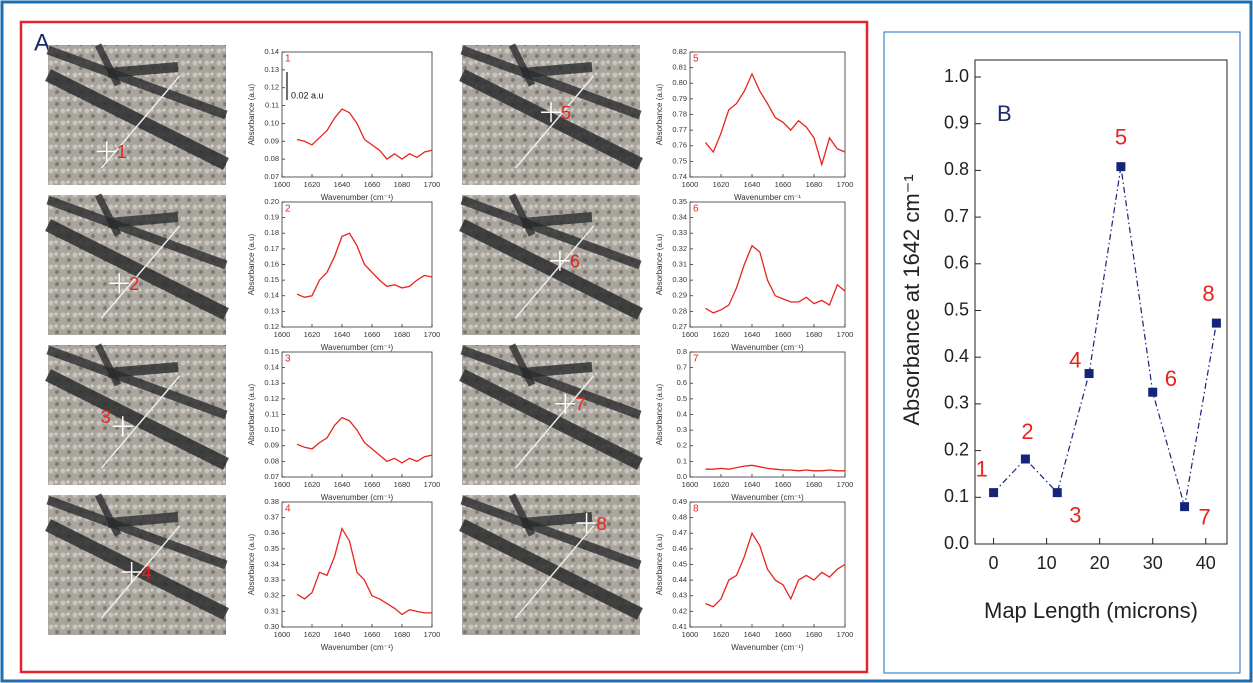 The height and width of the screenshot is (683, 1253). What do you see at coordinates (696, 59) in the screenshot?
I see `chart-annotation: 5` at bounding box center [696, 59].